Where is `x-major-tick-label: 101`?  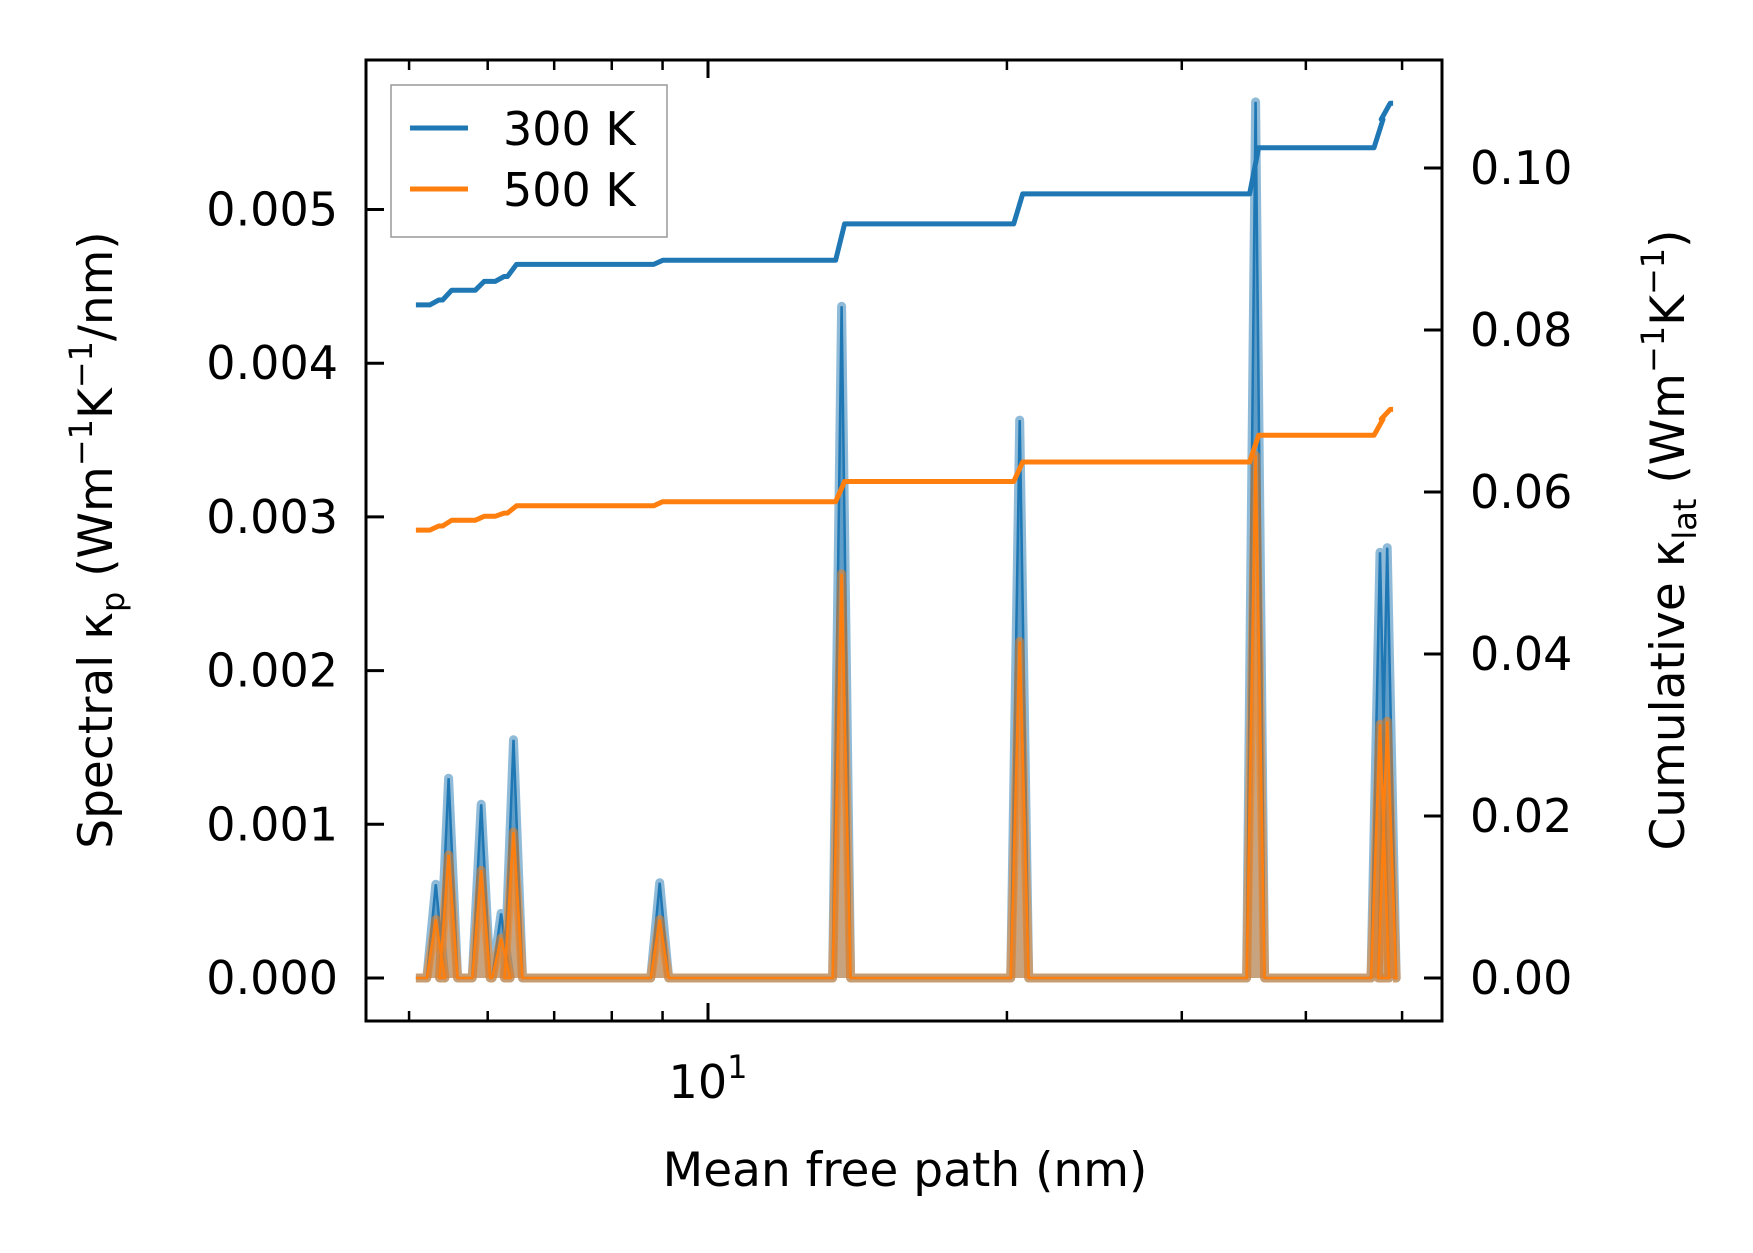
x-major-tick-label: 101 is located at coordinates (708, 1078).